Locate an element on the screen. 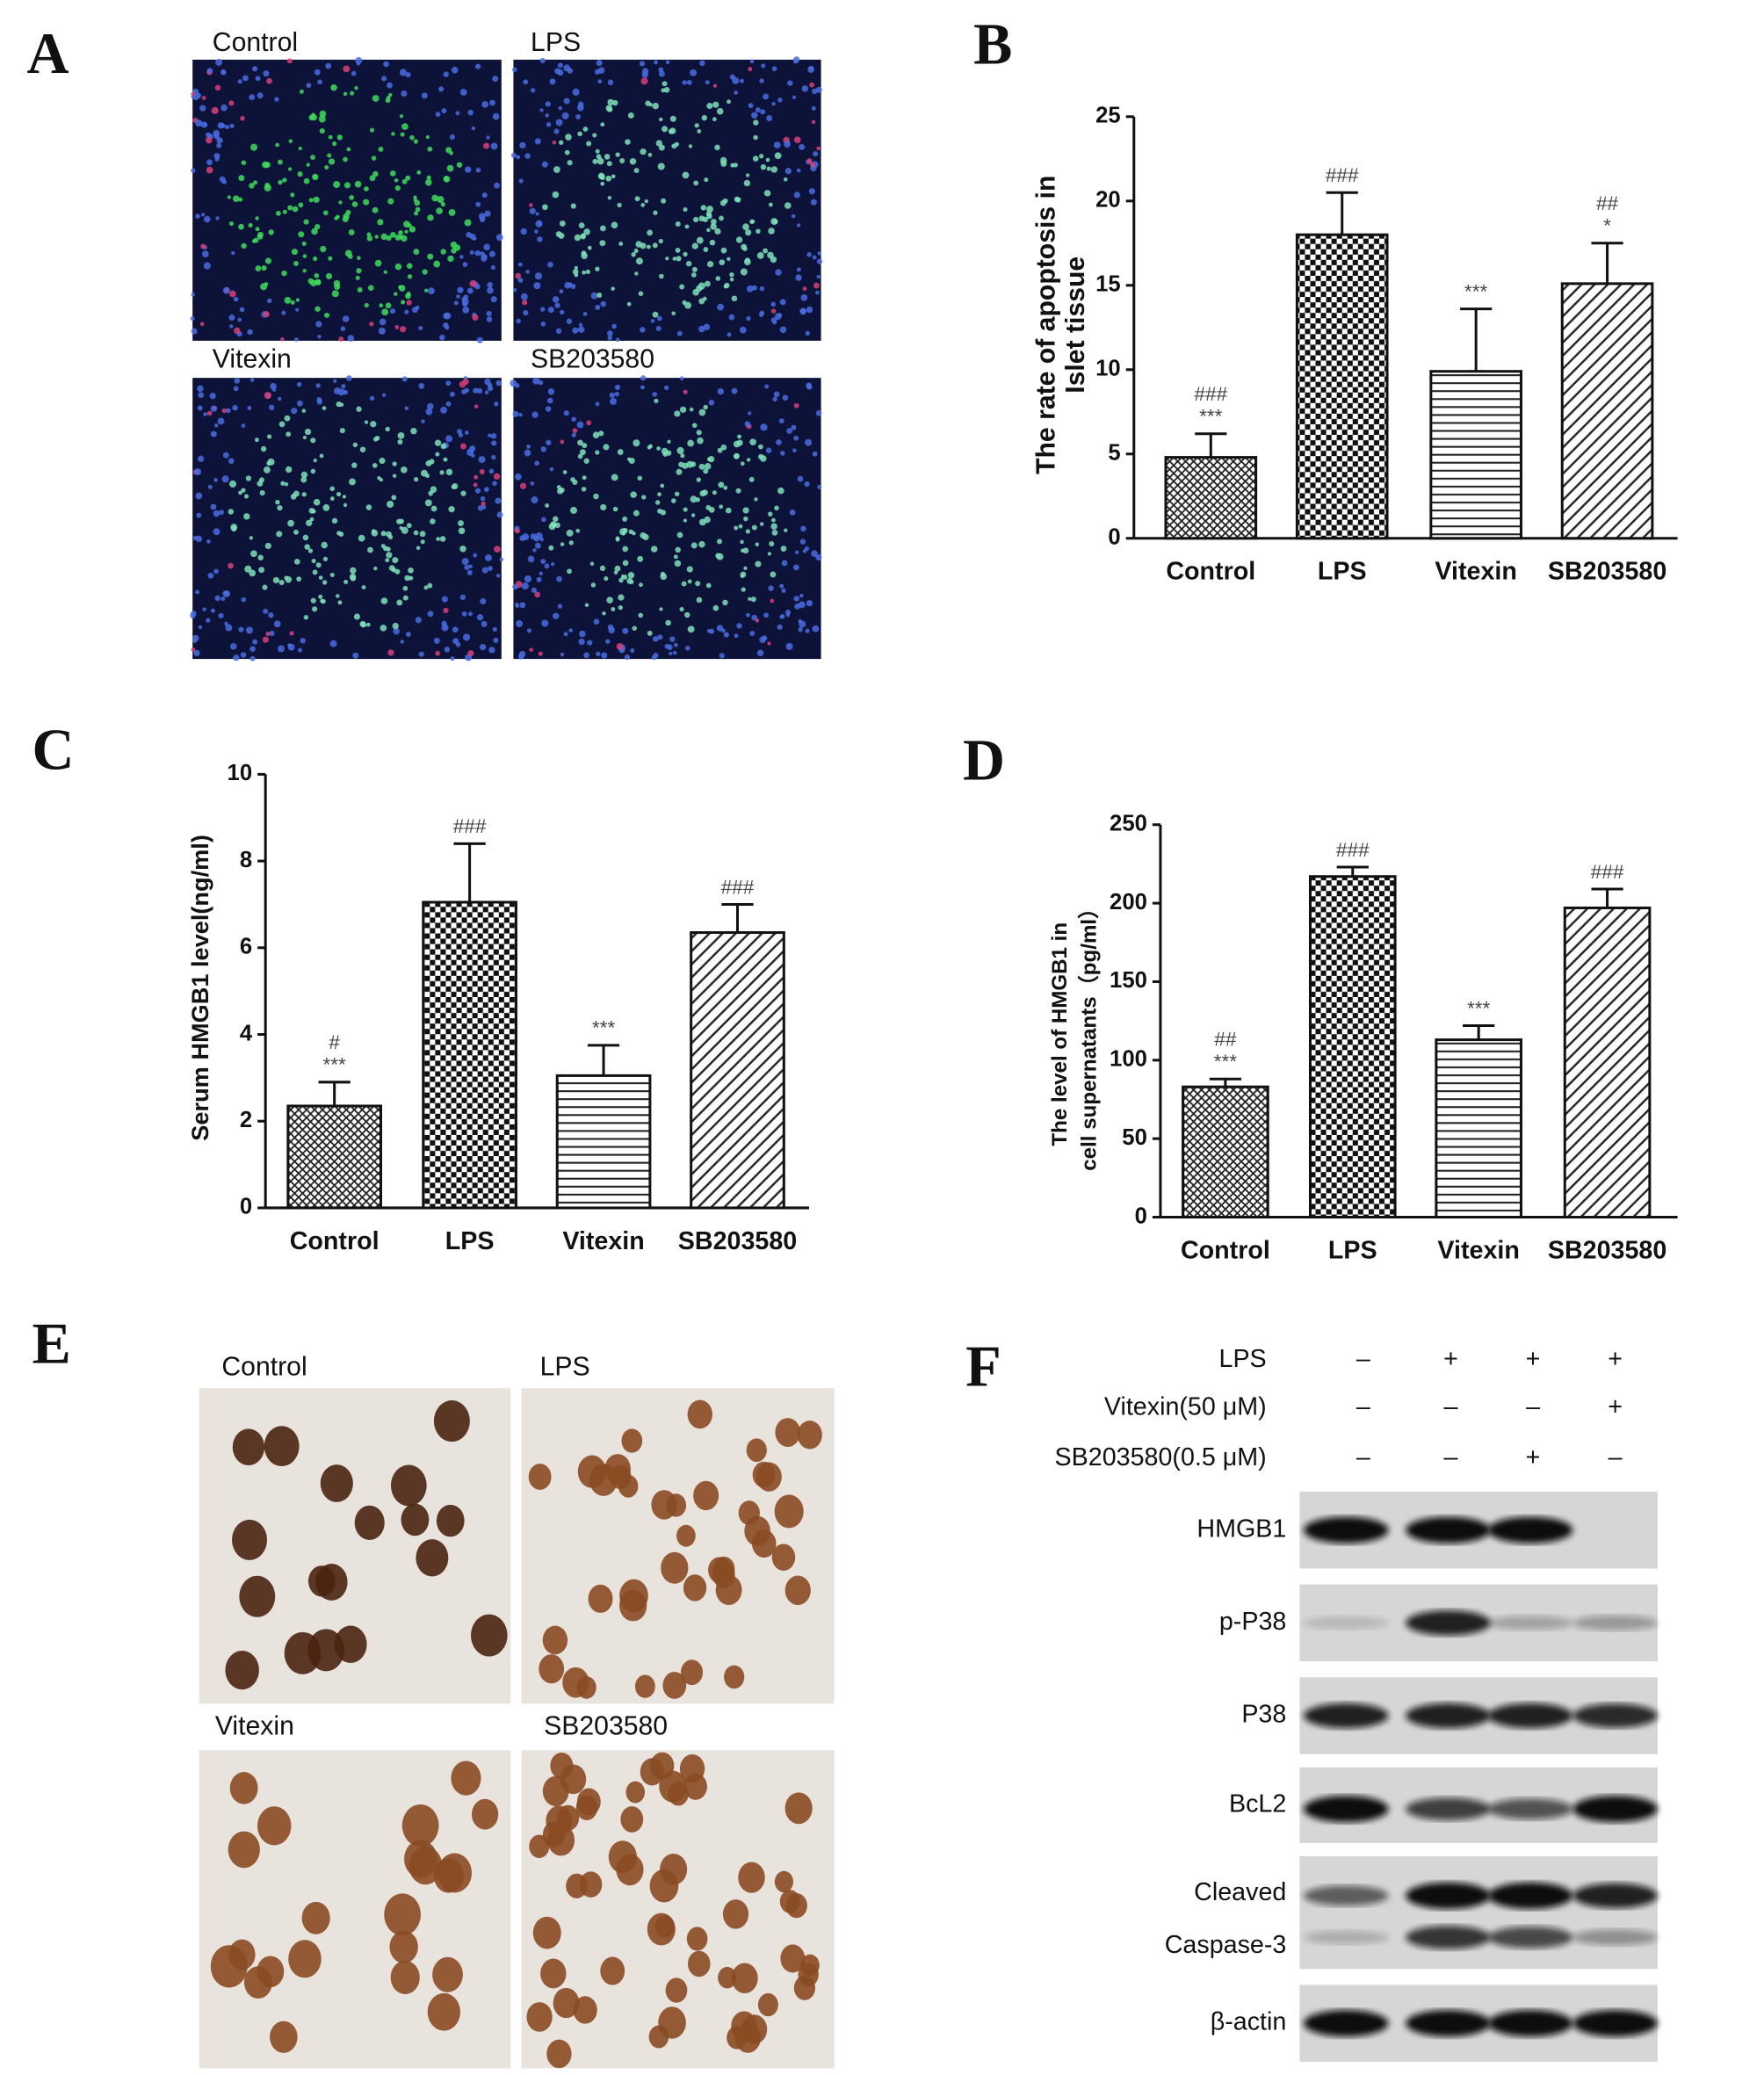 The image size is (1764, 2075). significance-label: ## is located at coordinates (1607, 203).